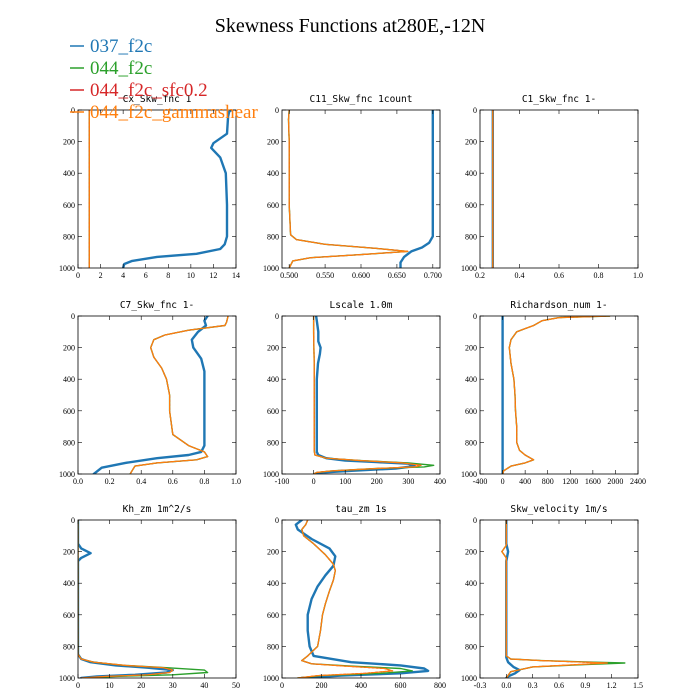 Image resolution: width=700 pixels, height=700 pixels. Describe the element at coordinates (408, 481) in the screenshot. I see `x-tick-label: 300` at that location.